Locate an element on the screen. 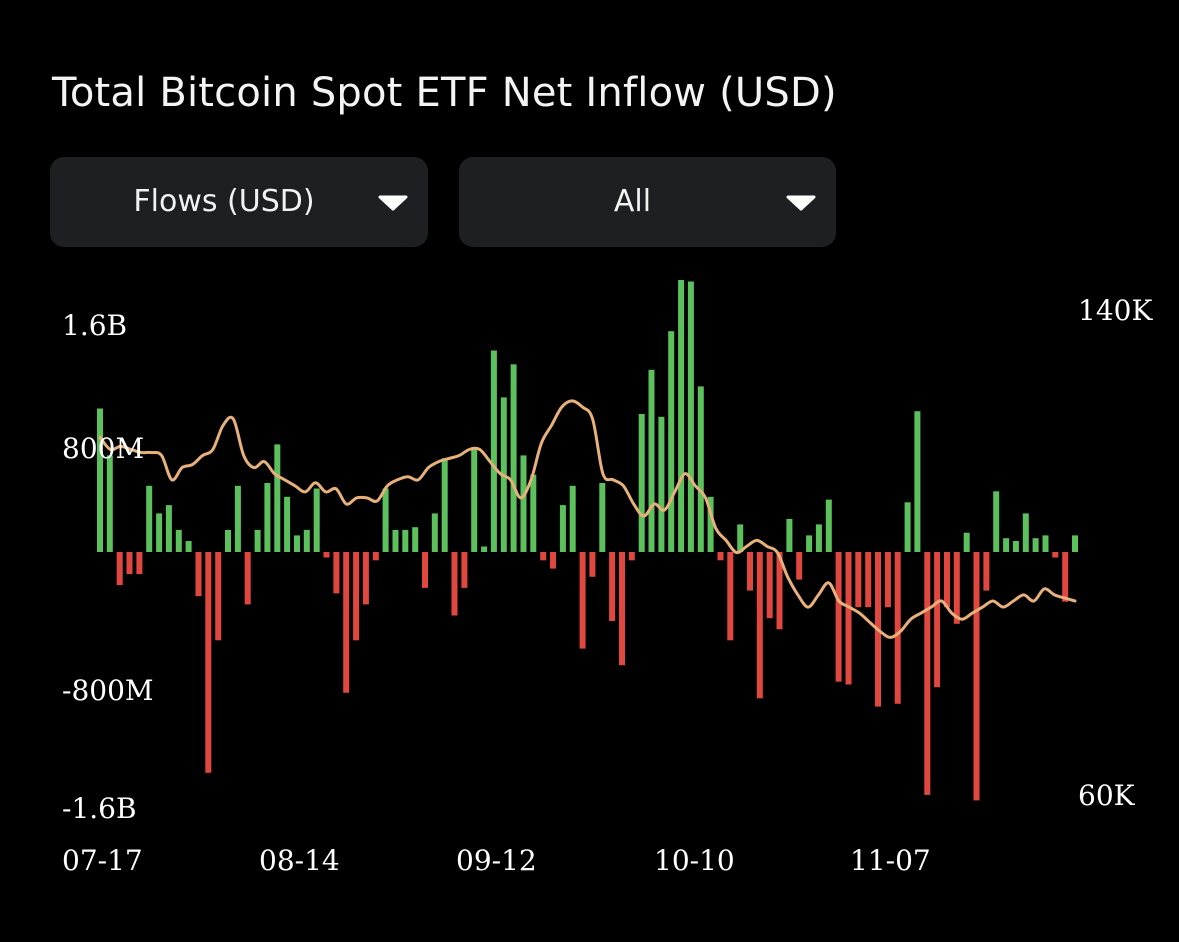 This screenshot has width=1179, height=942. right-axis: 140K 60K is located at coordinates (1115, 553).